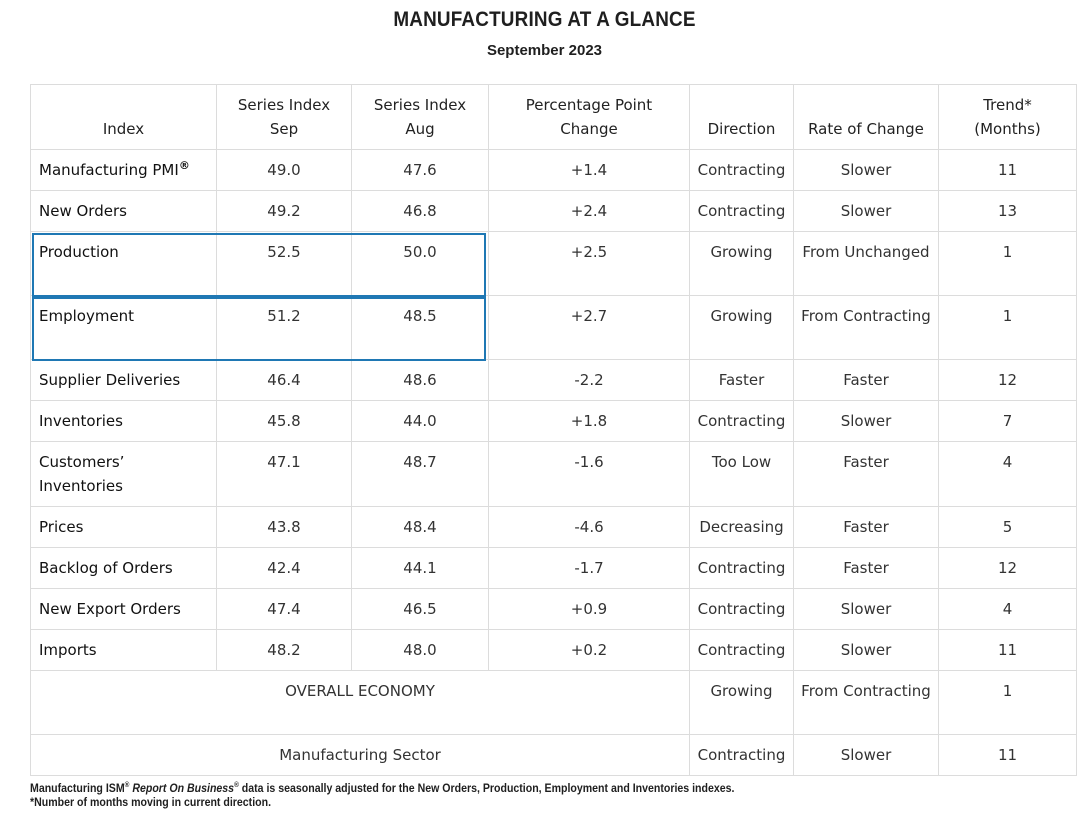 The width and height of the screenshot is (1089, 817). Describe the element at coordinates (420, 609) in the screenshot. I see `cell-aug: 46.5` at that location.